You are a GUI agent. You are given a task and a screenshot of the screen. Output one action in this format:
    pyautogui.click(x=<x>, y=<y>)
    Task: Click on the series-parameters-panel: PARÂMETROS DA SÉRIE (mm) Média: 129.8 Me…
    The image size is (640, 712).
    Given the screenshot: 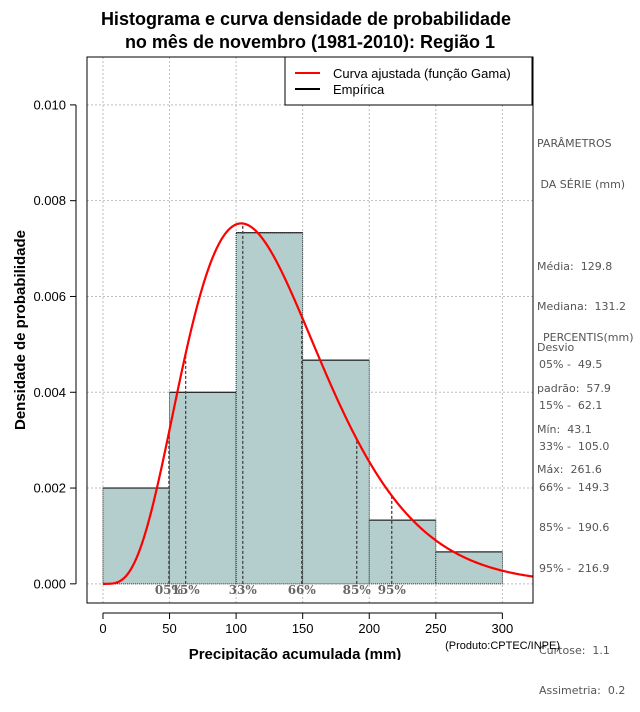 What is the action you would take?
    pyautogui.click(x=581, y=300)
    